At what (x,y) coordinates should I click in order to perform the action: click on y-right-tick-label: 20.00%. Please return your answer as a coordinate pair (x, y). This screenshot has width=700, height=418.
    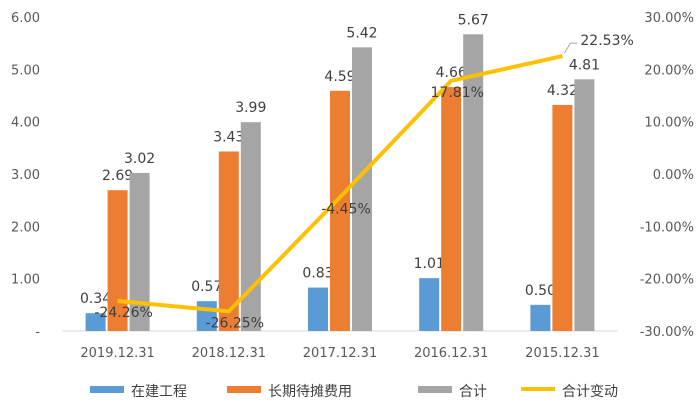
    Looking at the image, I should click on (669, 70).